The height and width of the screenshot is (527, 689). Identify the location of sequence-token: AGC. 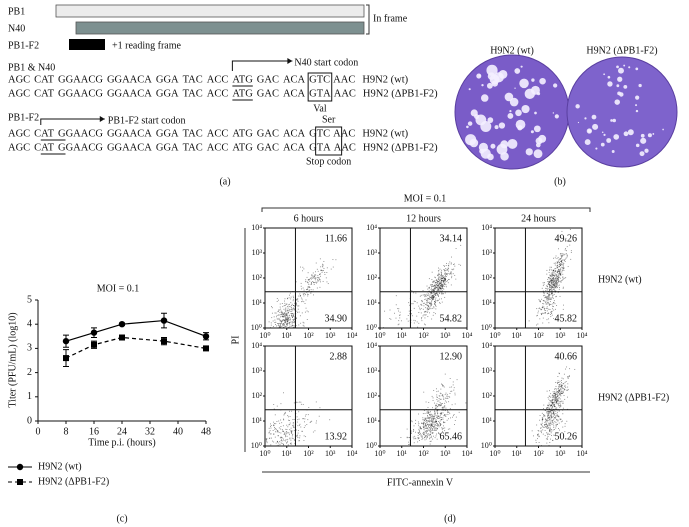
(19, 147).